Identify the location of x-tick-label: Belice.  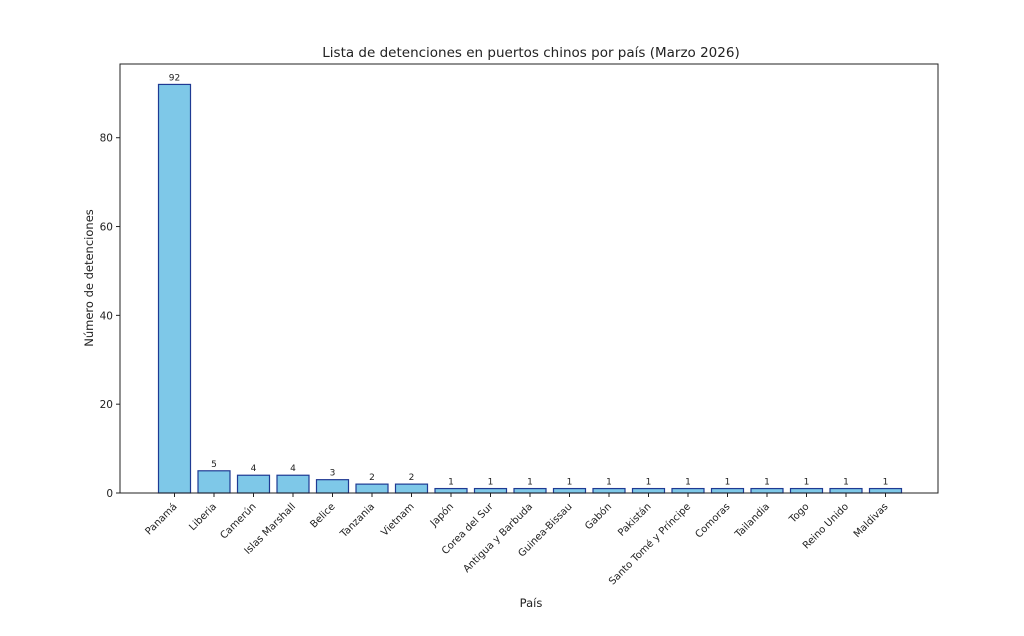
(322, 515).